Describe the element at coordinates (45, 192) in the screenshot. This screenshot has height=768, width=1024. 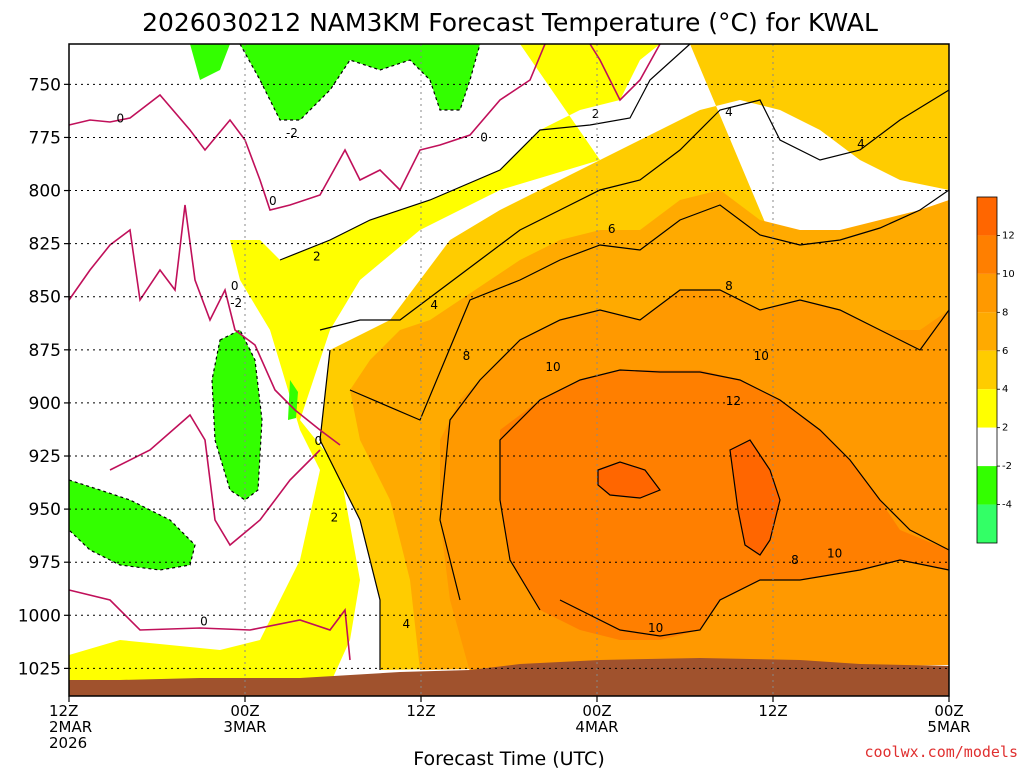
I see `y-tick-label: 800` at that location.